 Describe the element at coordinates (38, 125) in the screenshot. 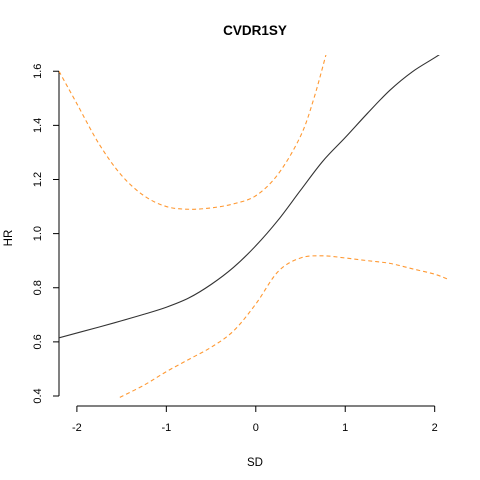

I see `y-tick-label: 1.4` at that location.